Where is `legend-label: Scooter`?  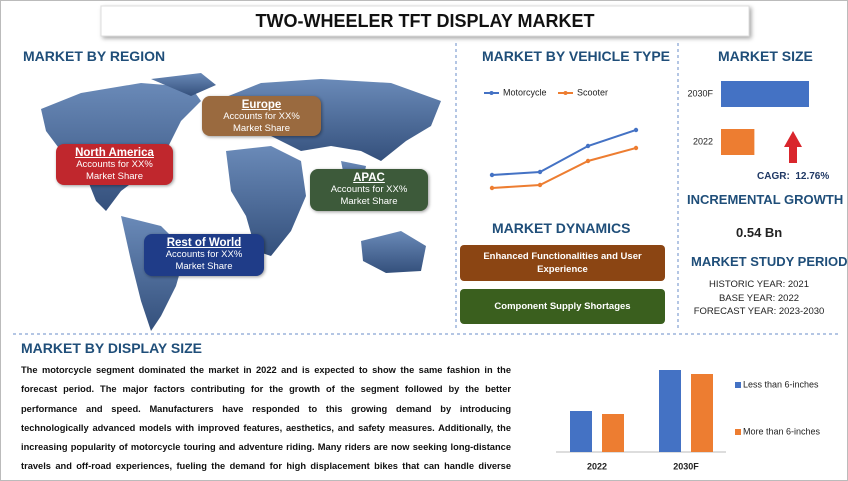
legend-label: Scooter is located at coordinates (592, 92).